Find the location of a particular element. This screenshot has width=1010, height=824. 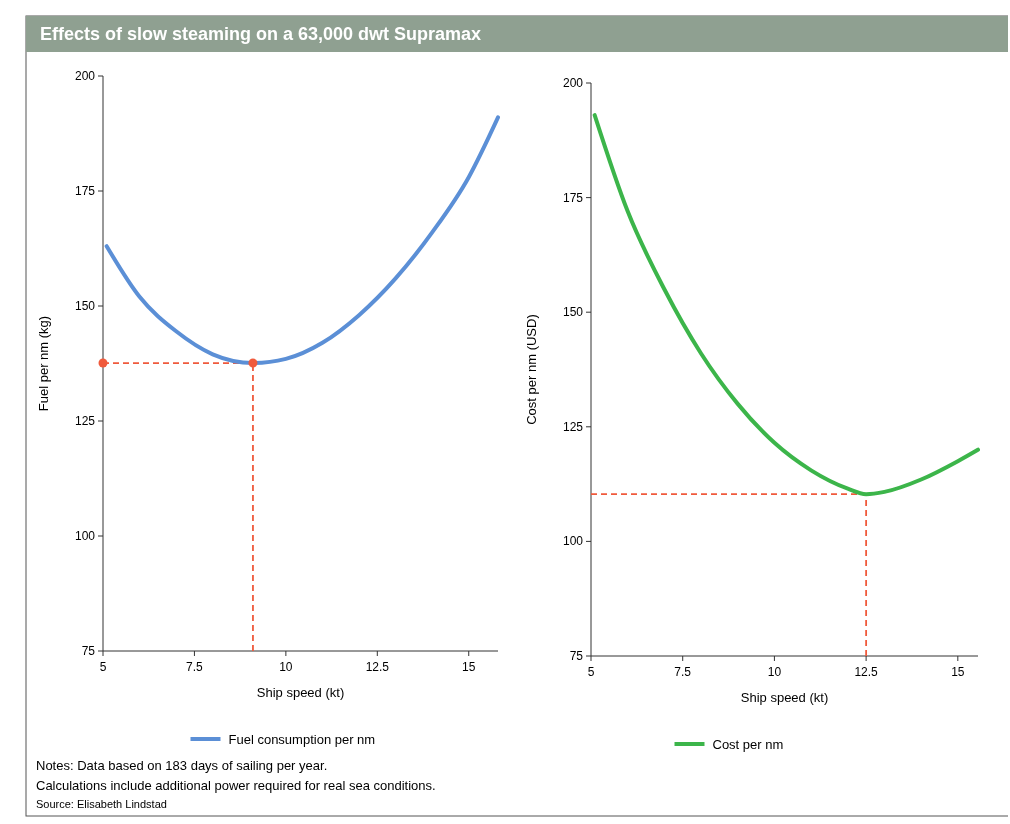

text: Notes: Data based on 183 days of sailing per year. is located at coordinates (182, 765).